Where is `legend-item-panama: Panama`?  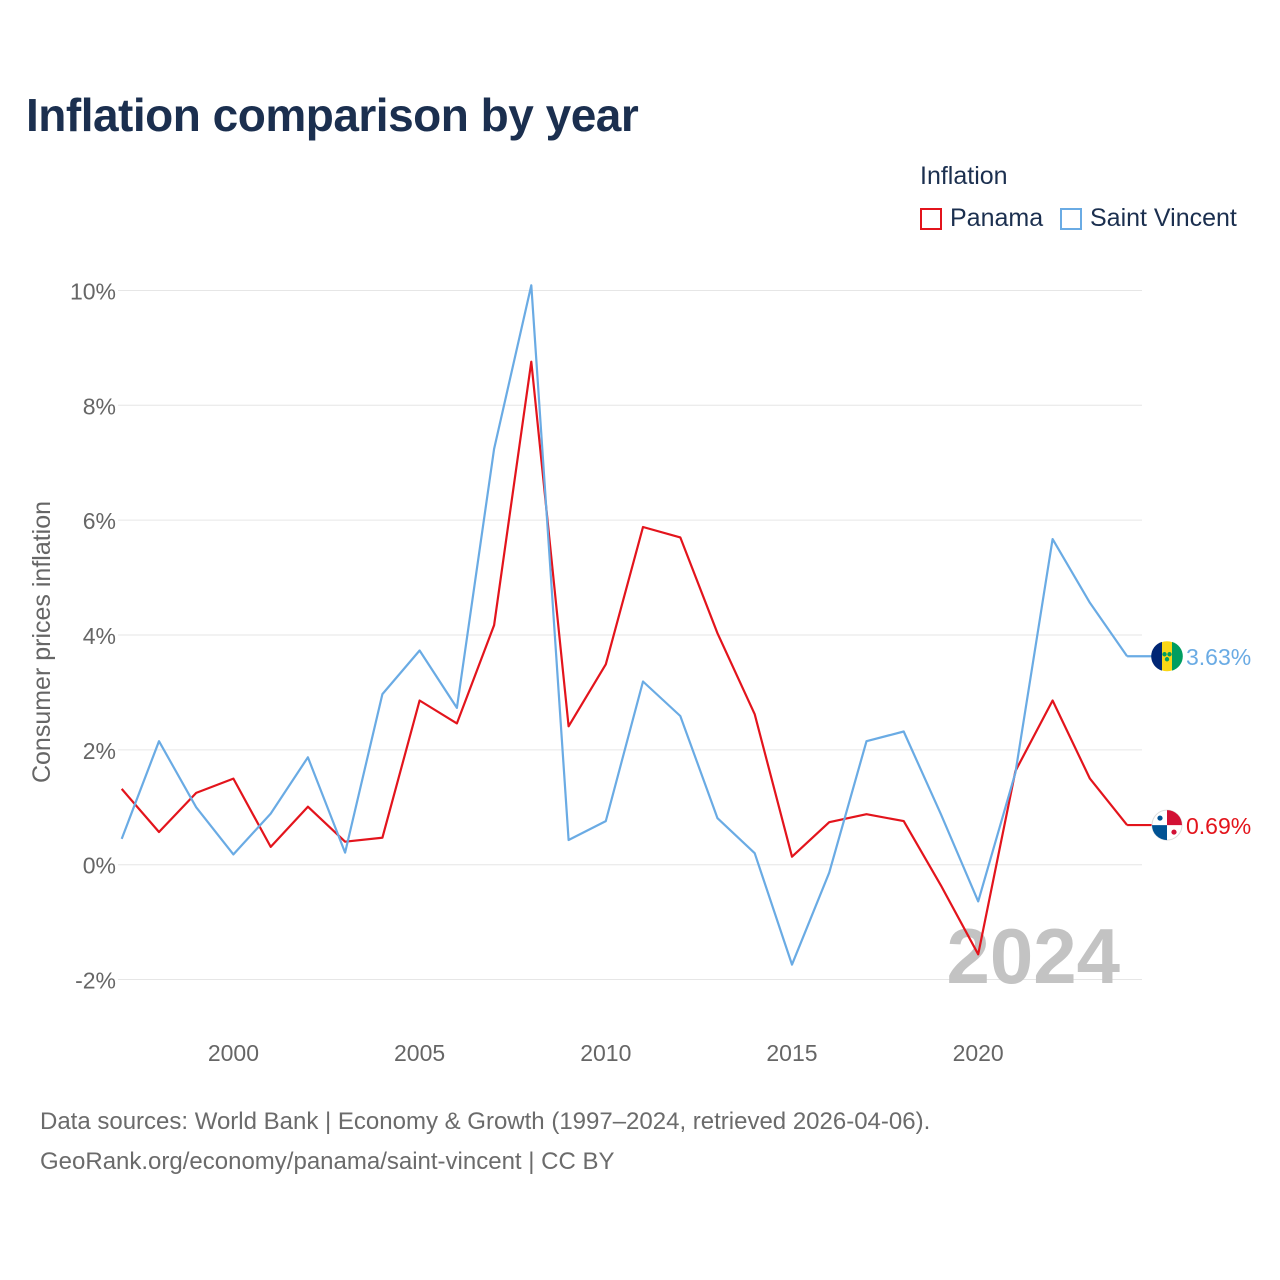 legend-item-panama: Panama is located at coordinates (981, 218).